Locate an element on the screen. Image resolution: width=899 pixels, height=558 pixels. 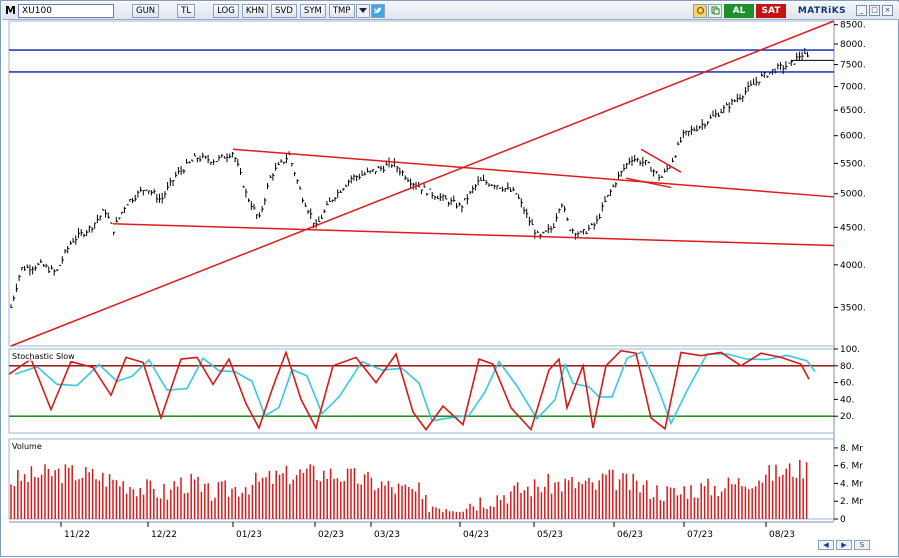
vol-tick-label: 8. Mr is located at coordinates (851, 449).